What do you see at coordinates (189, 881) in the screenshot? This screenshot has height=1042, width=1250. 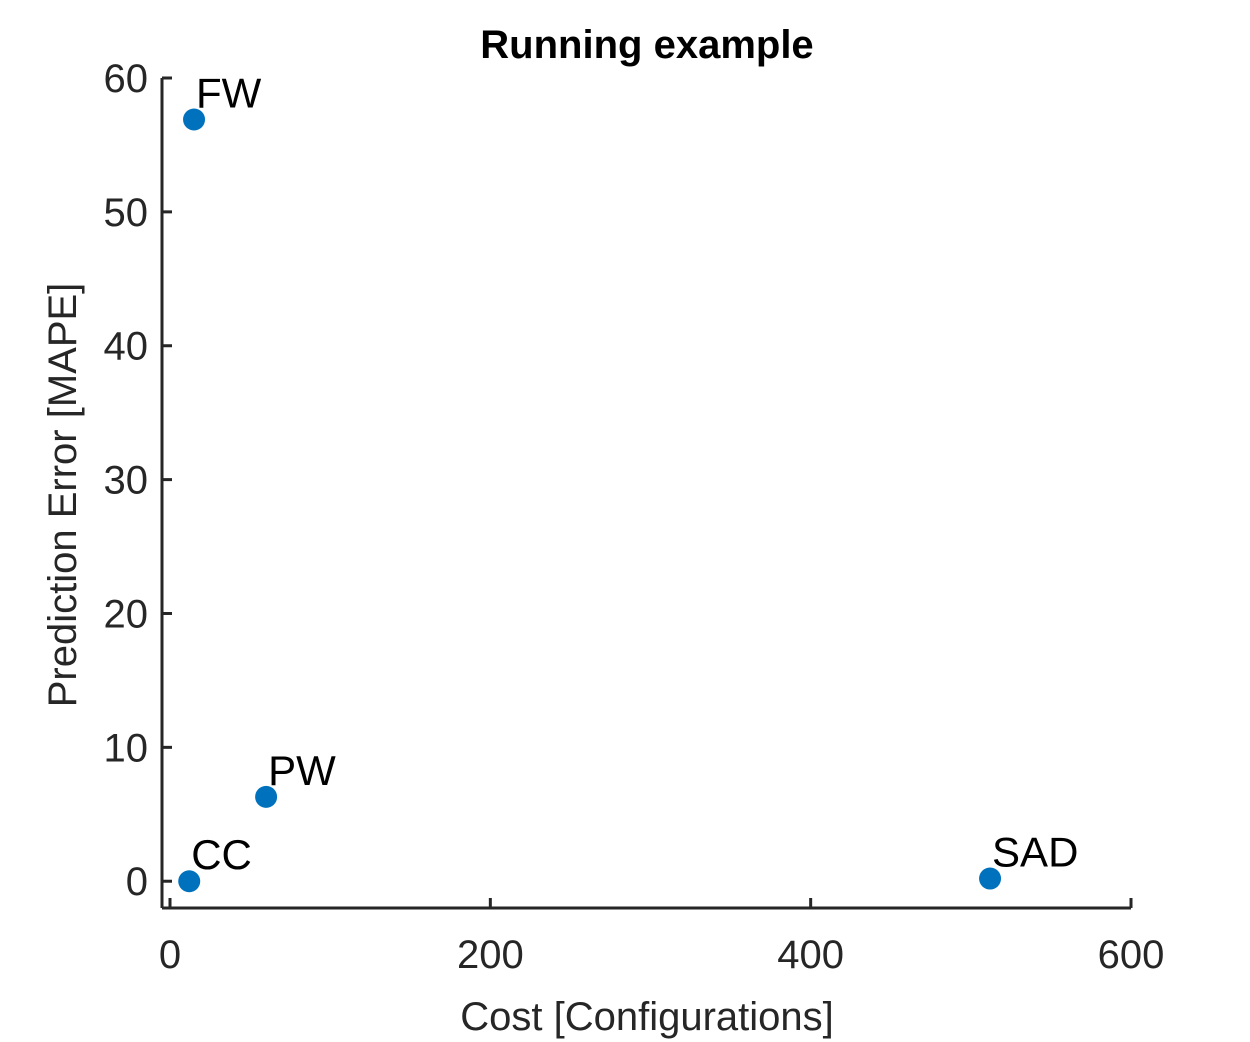 I see `data-point-cc` at bounding box center [189, 881].